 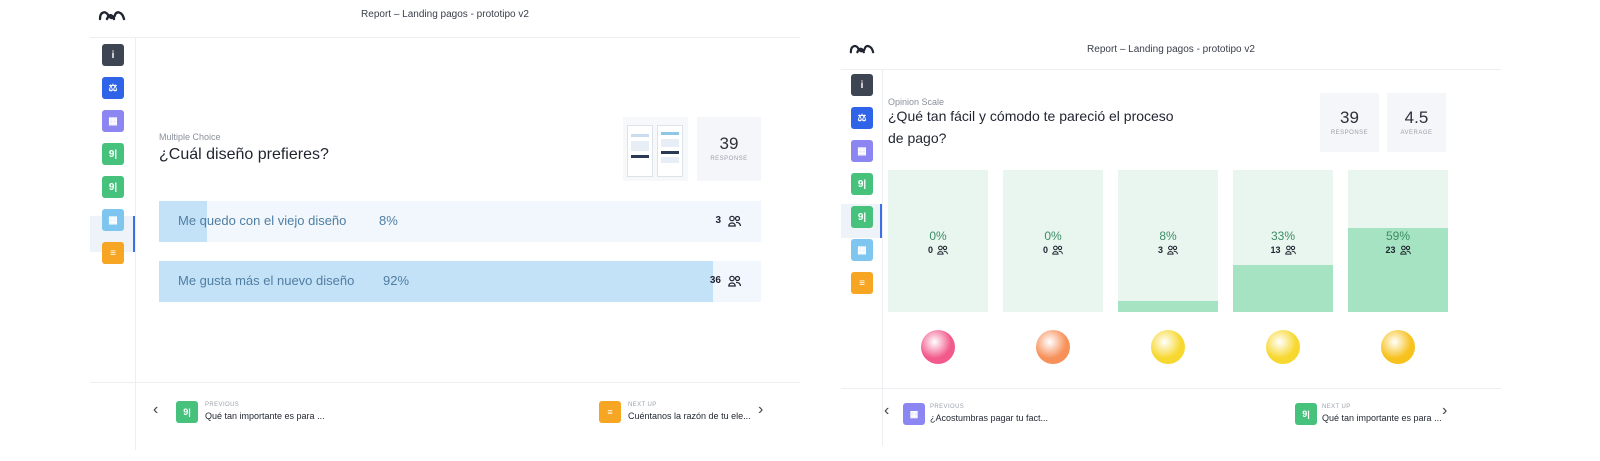 What do you see at coordinates (938, 347) in the screenshot?
I see `angry-face-icon` at bounding box center [938, 347].